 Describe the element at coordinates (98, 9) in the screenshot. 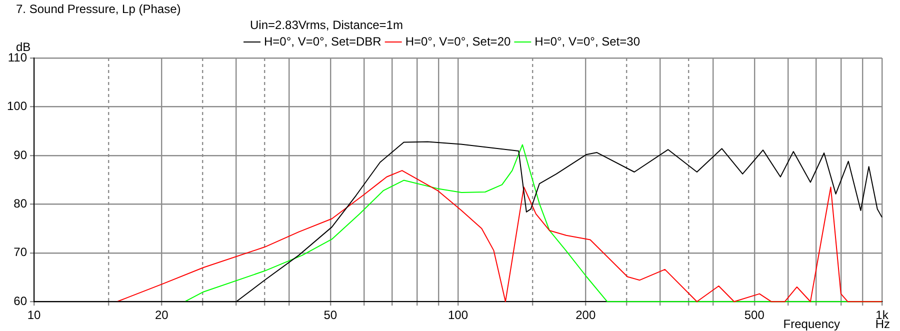

I see `chart-title: 7. Sound Pressure, Lp (Phase)` at that location.